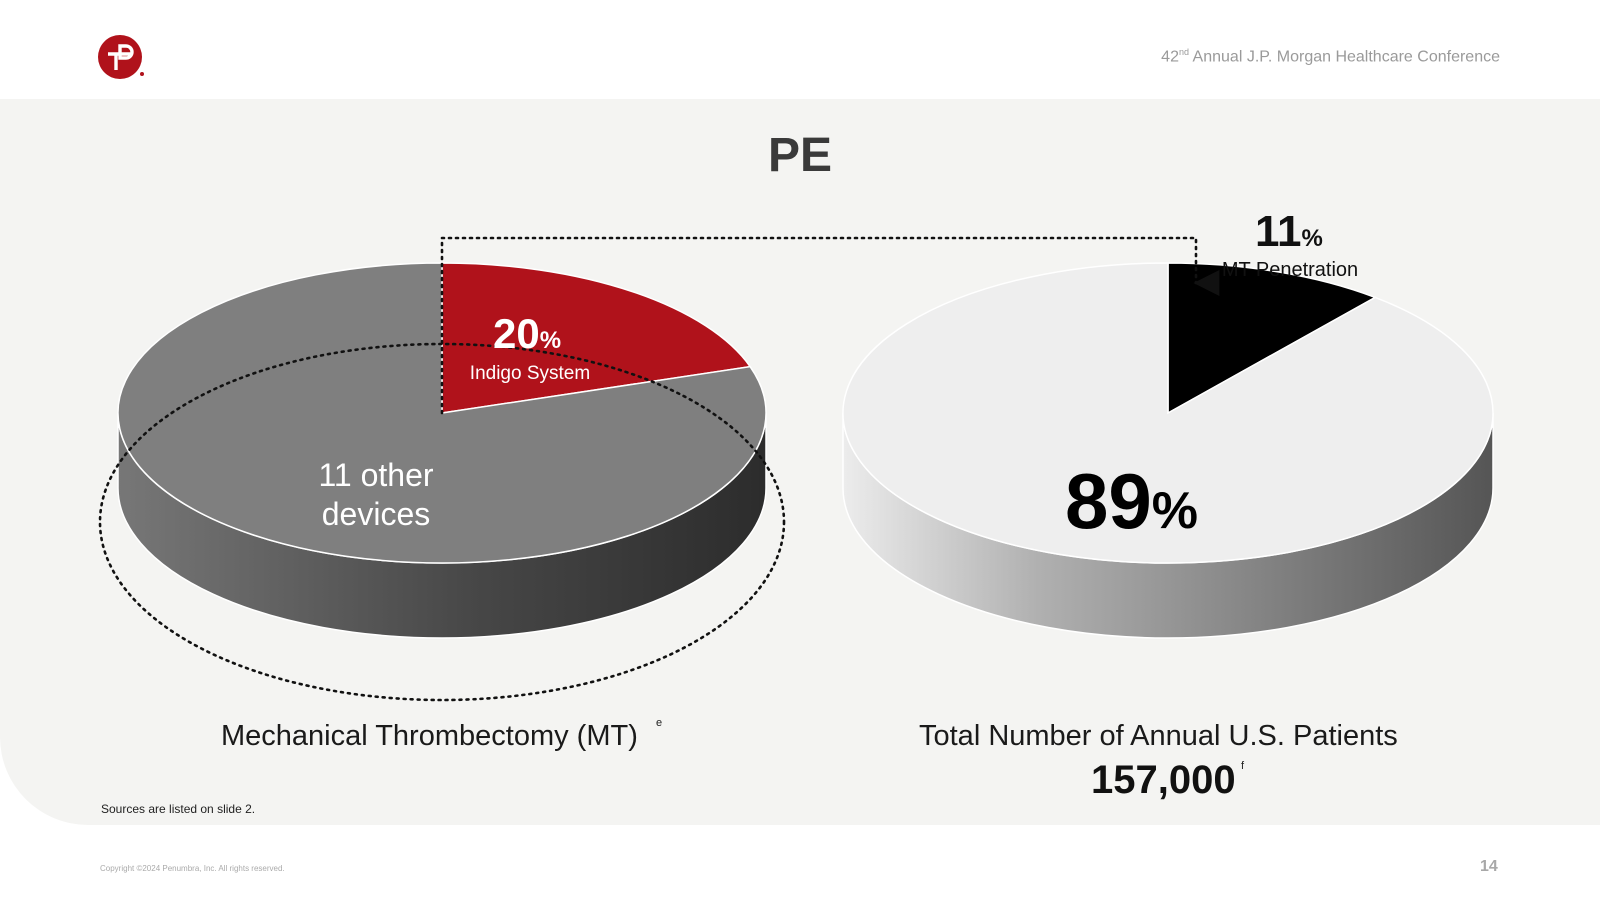  I want to click on indigo-label: Indigo System, so click(530, 373).